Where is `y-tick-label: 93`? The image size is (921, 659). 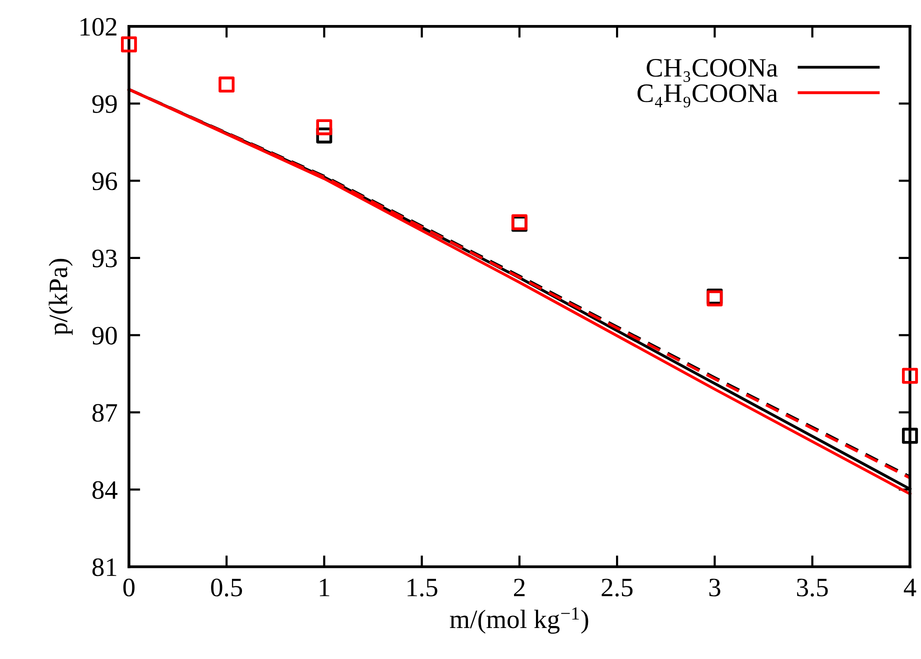 y-tick-label: 93 is located at coordinates (104, 259).